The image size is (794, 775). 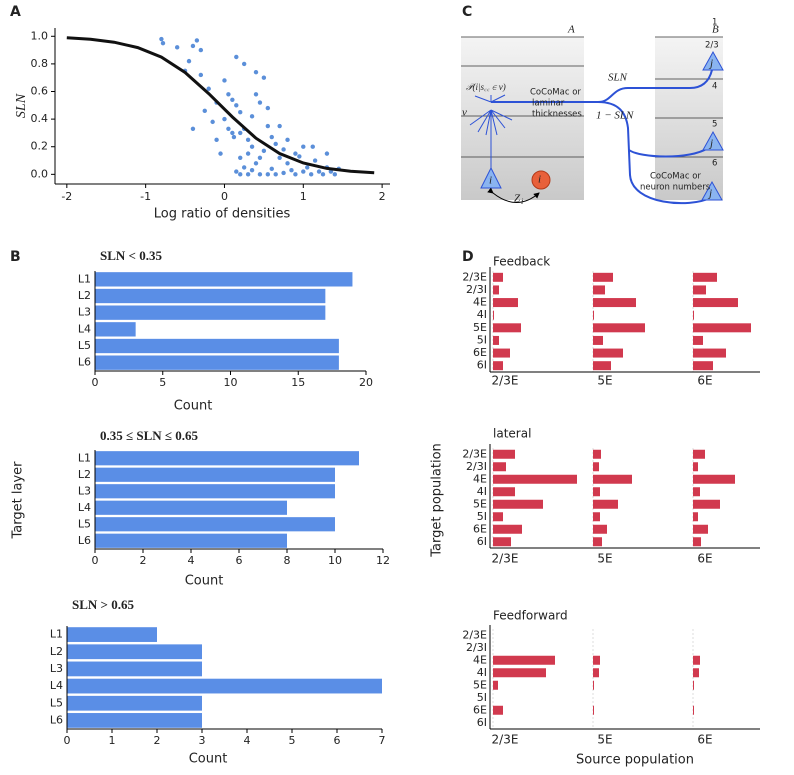 I want to click on x-tick-label: 2, so click(x=143, y=560).